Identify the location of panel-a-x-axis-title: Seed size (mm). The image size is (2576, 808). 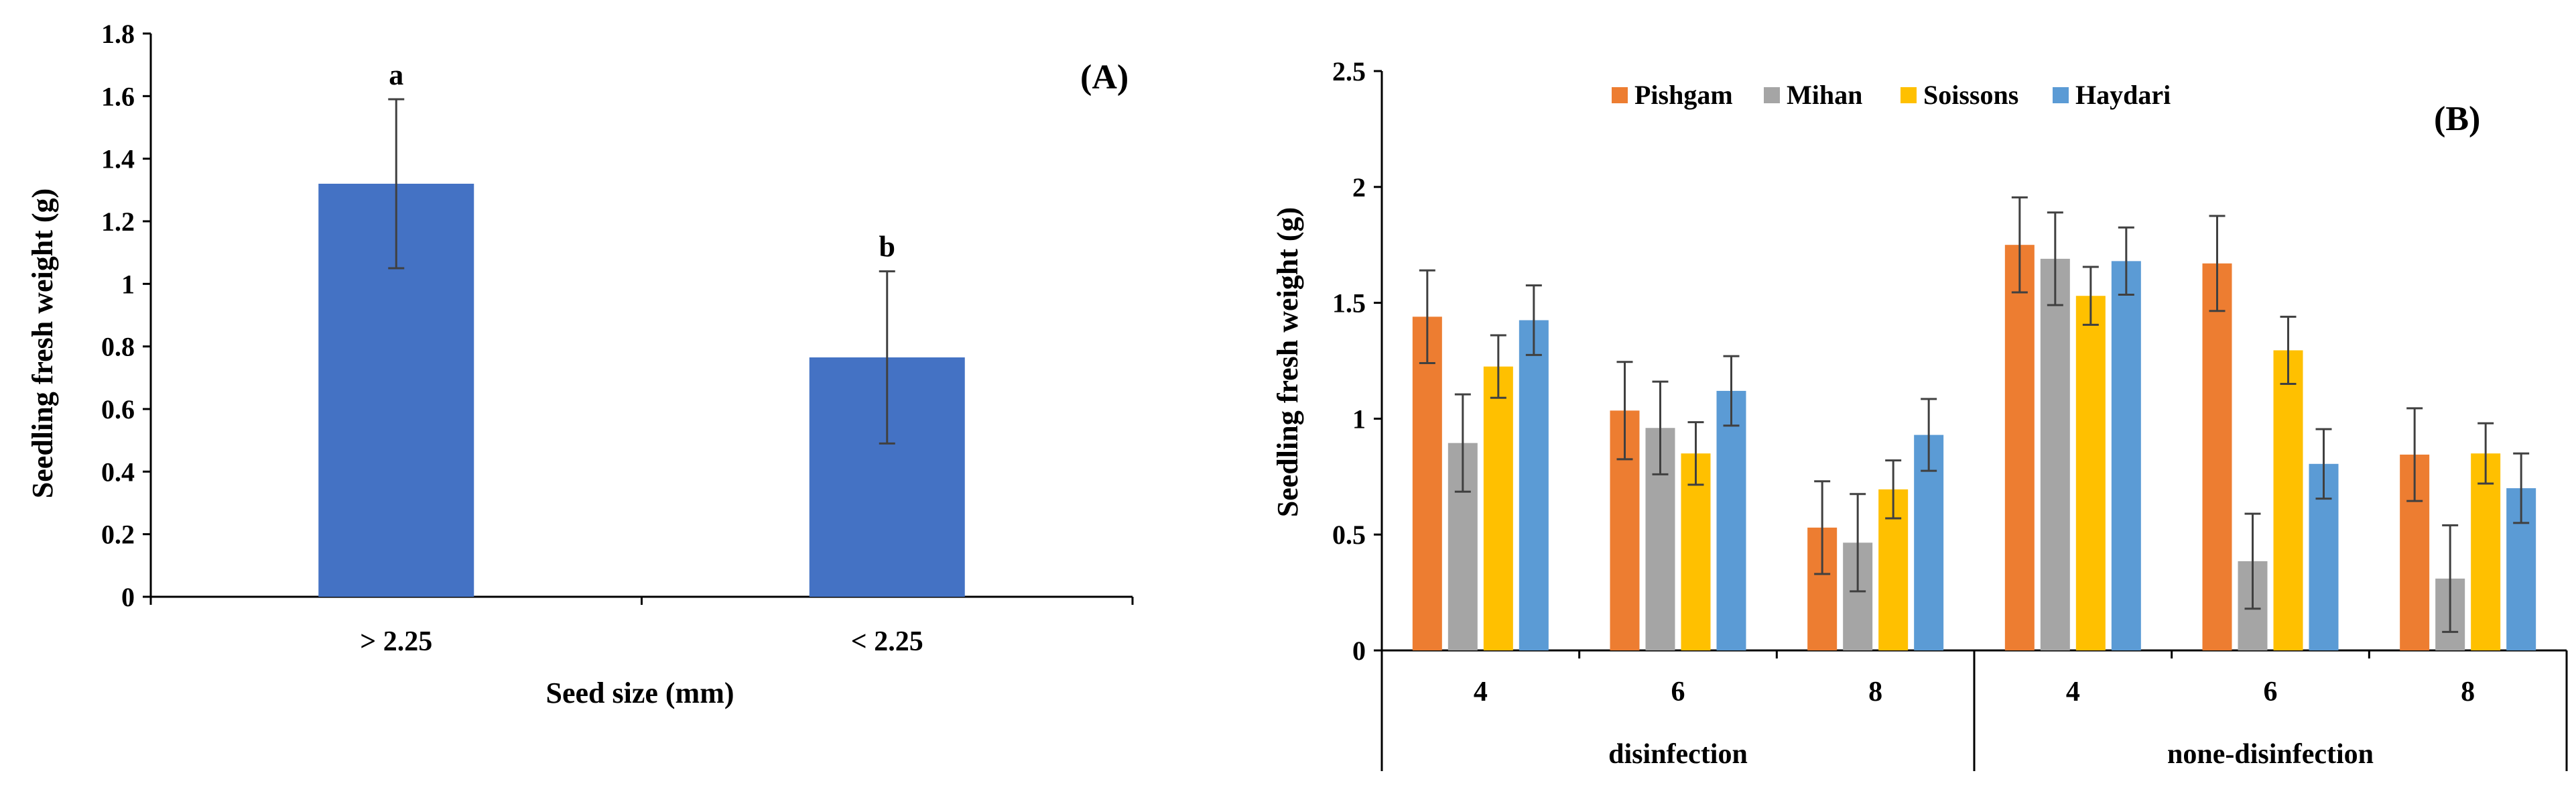
(639, 693).